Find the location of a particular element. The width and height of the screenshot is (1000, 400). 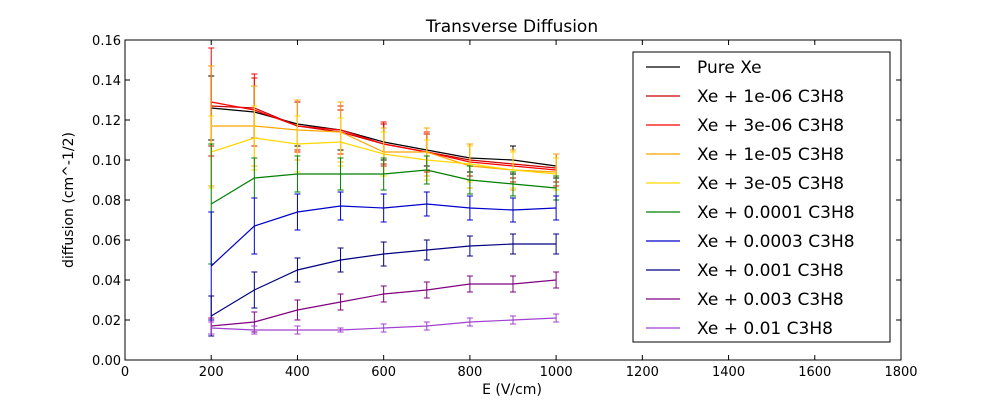

x-axis-title: E (V/cm) is located at coordinates (512, 390).